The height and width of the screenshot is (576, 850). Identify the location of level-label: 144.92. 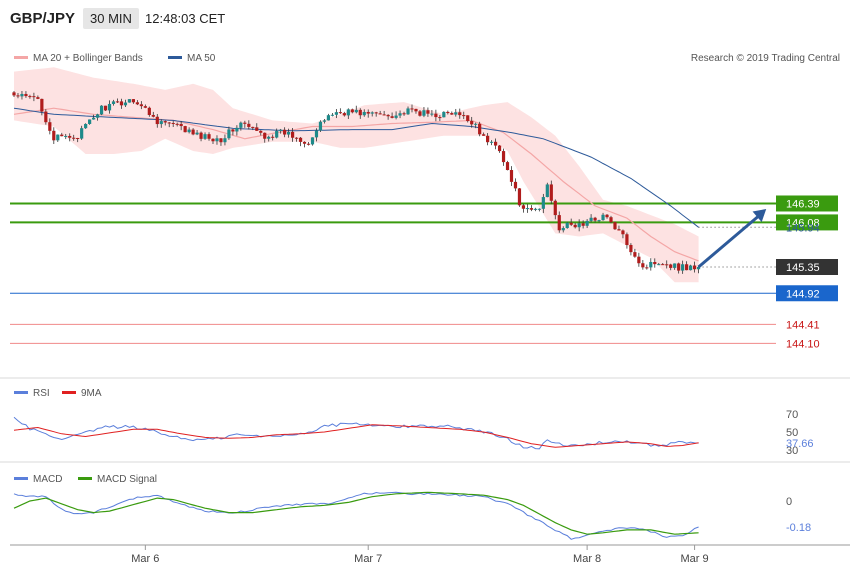
(803, 294).